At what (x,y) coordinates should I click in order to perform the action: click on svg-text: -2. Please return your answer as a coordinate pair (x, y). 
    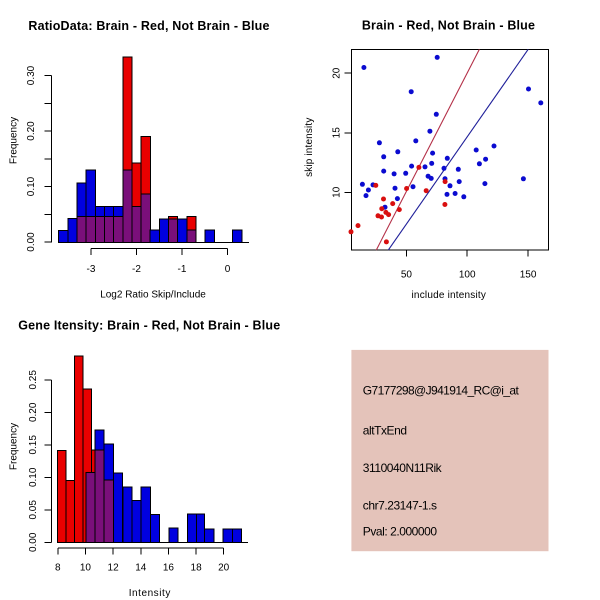
    Looking at the image, I should click on (136, 269).